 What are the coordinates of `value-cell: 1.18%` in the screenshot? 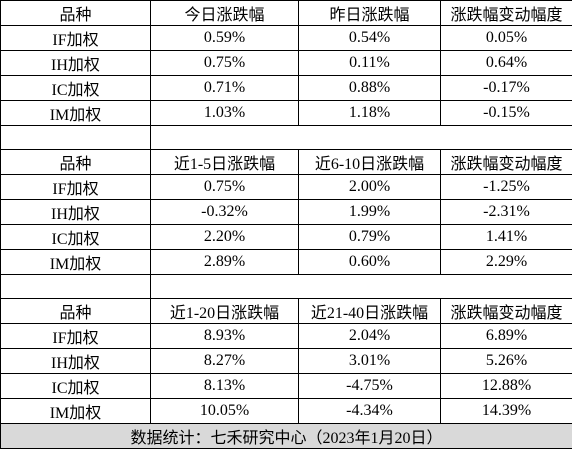 It's located at (370, 113).